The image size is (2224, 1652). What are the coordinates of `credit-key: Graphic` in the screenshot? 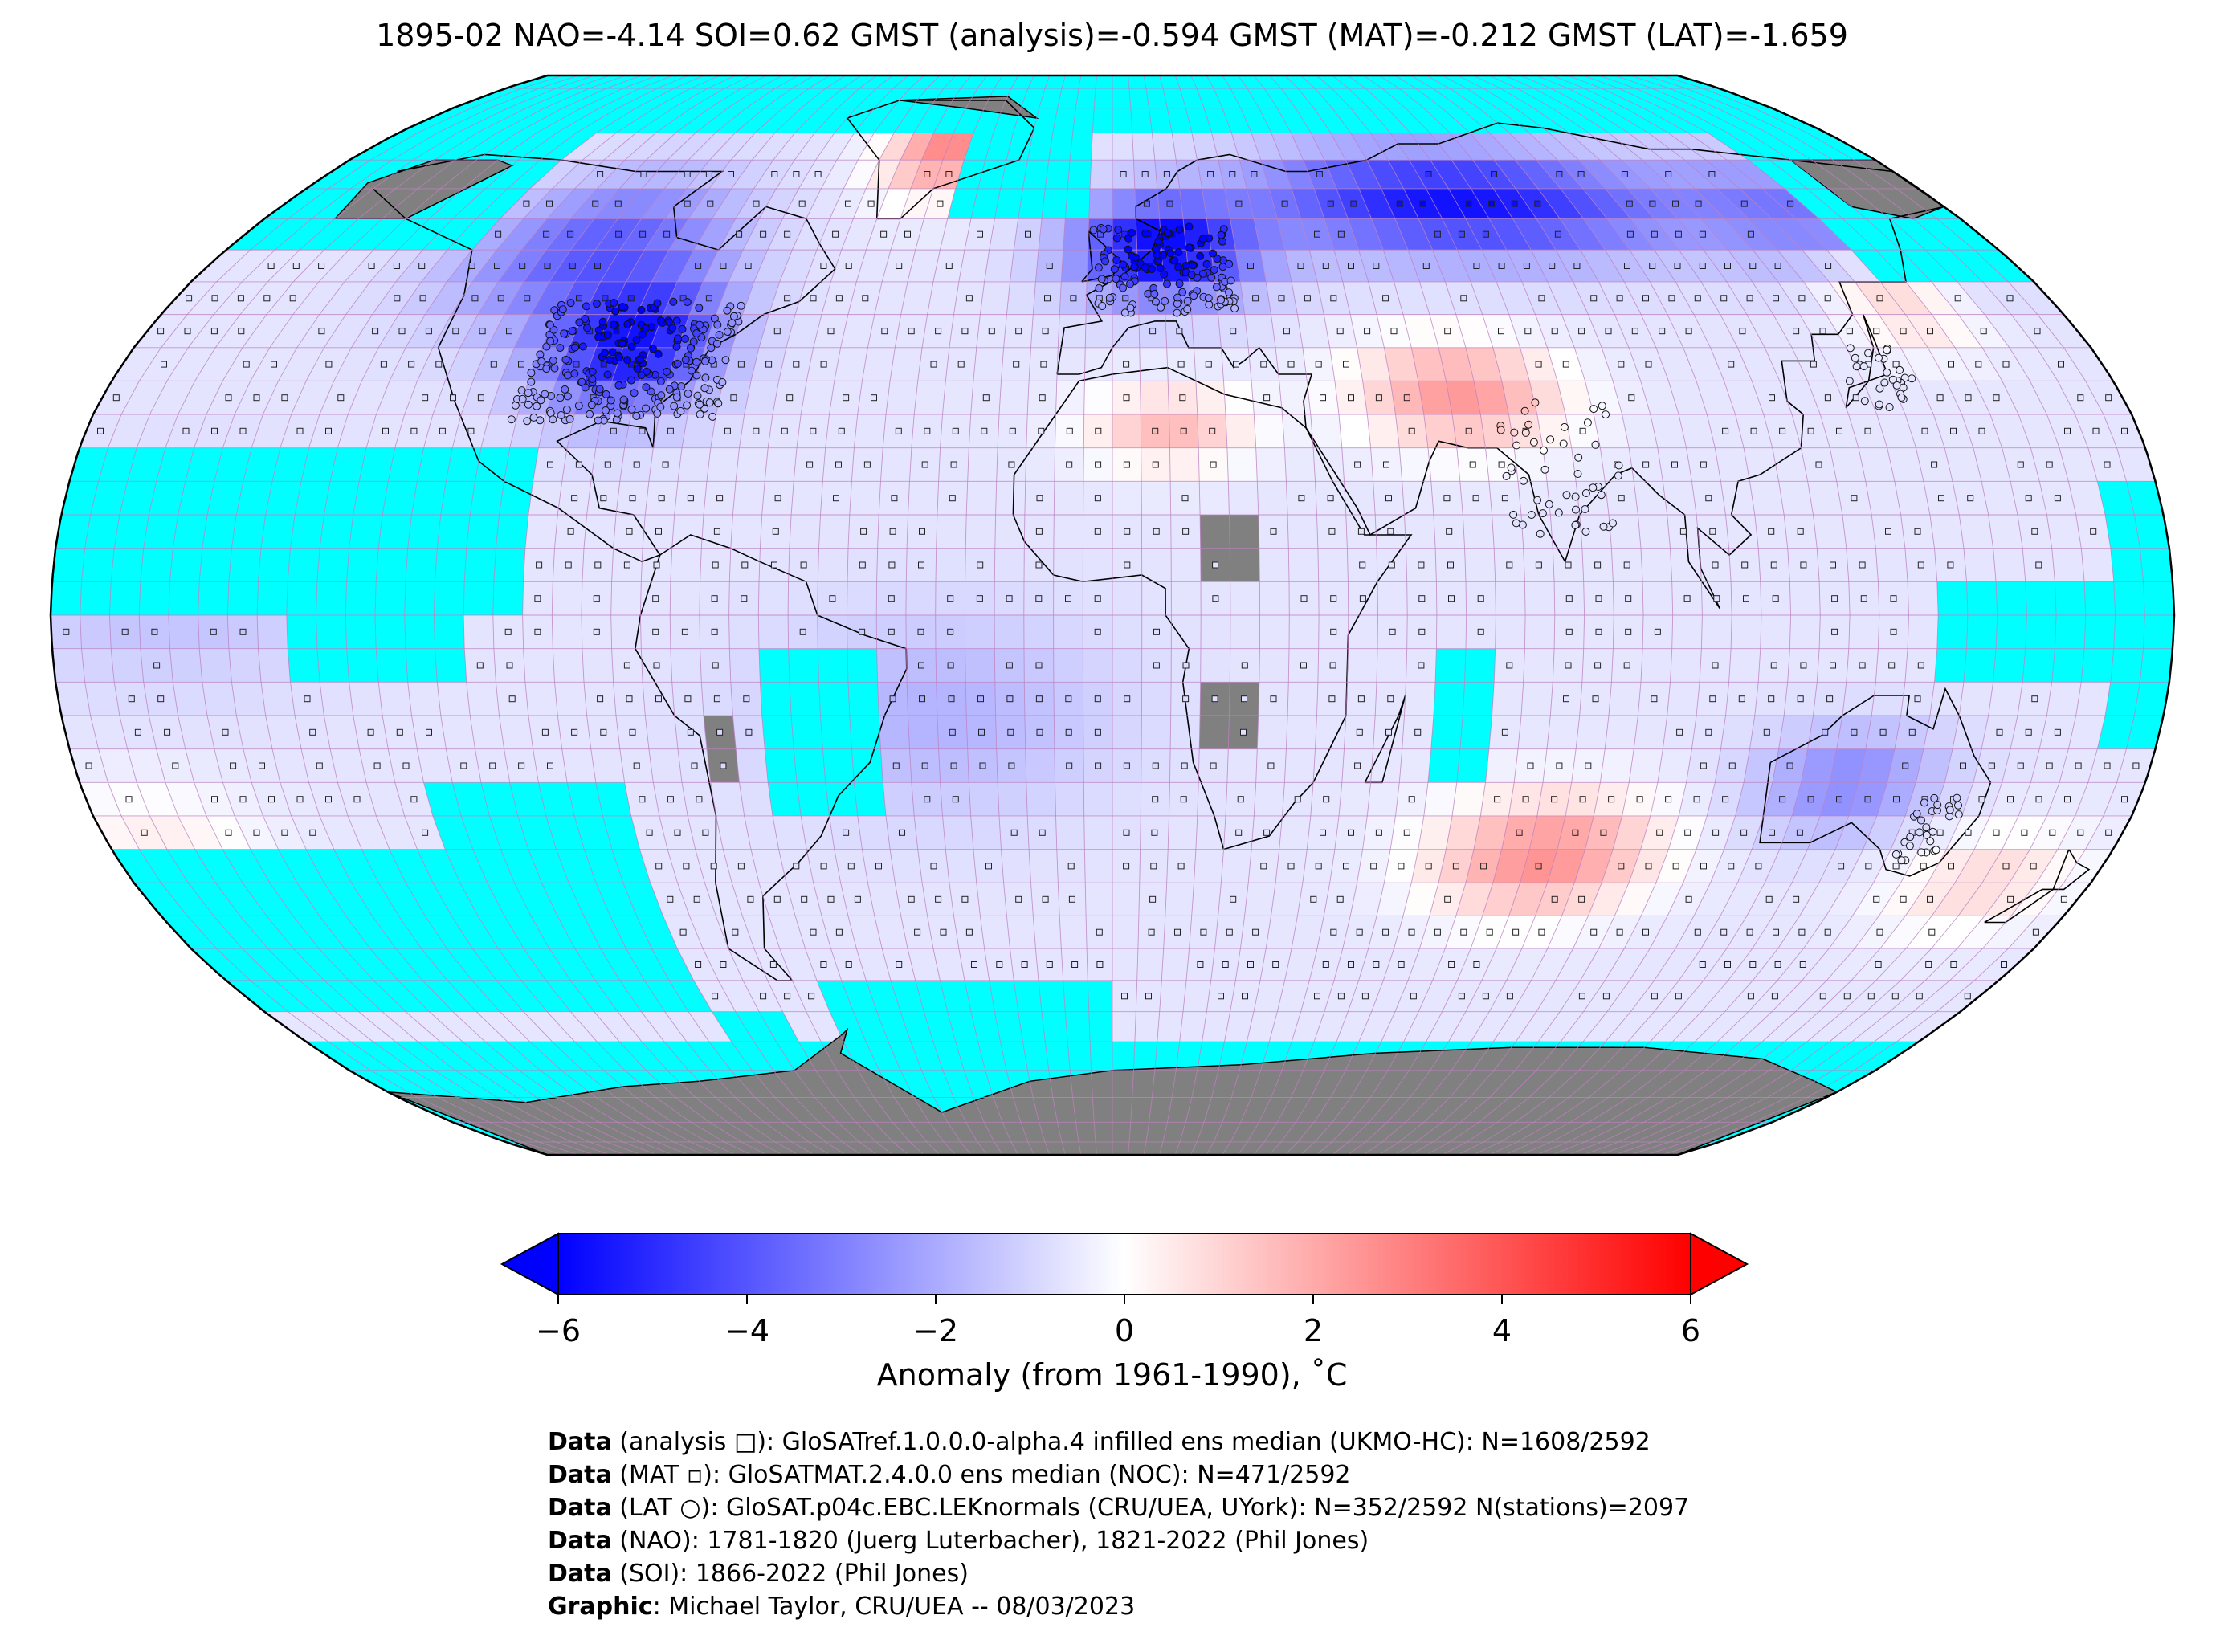 It's located at (600, 1607).